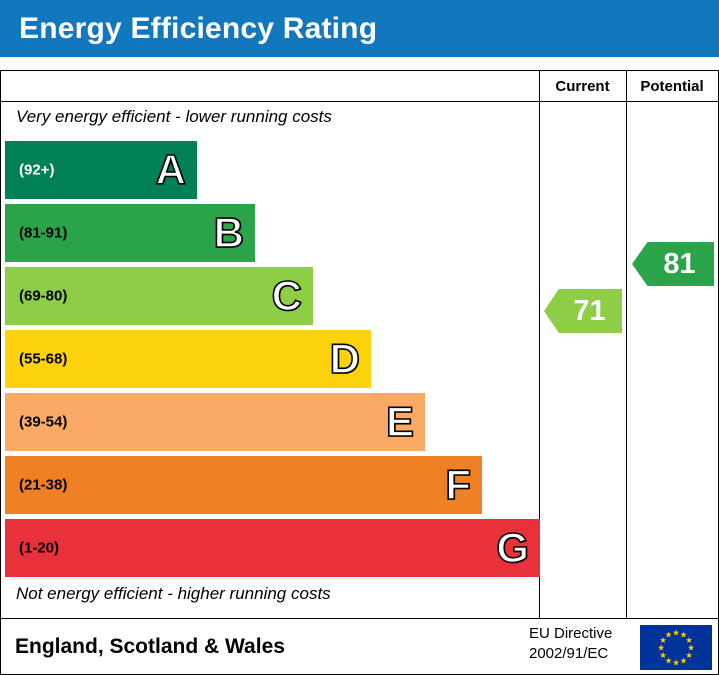 The height and width of the screenshot is (675, 719). Describe the element at coordinates (229, 232) in the screenshot. I see `band-letter: B` at that location.